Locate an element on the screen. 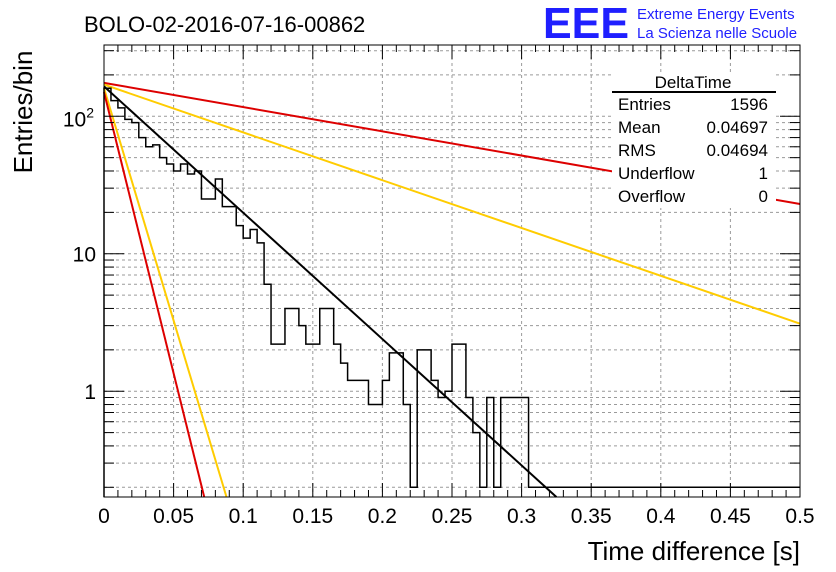 The width and height of the screenshot is (836, 572). x-tick-label: 0.1 is located at coordinates (243, 516).